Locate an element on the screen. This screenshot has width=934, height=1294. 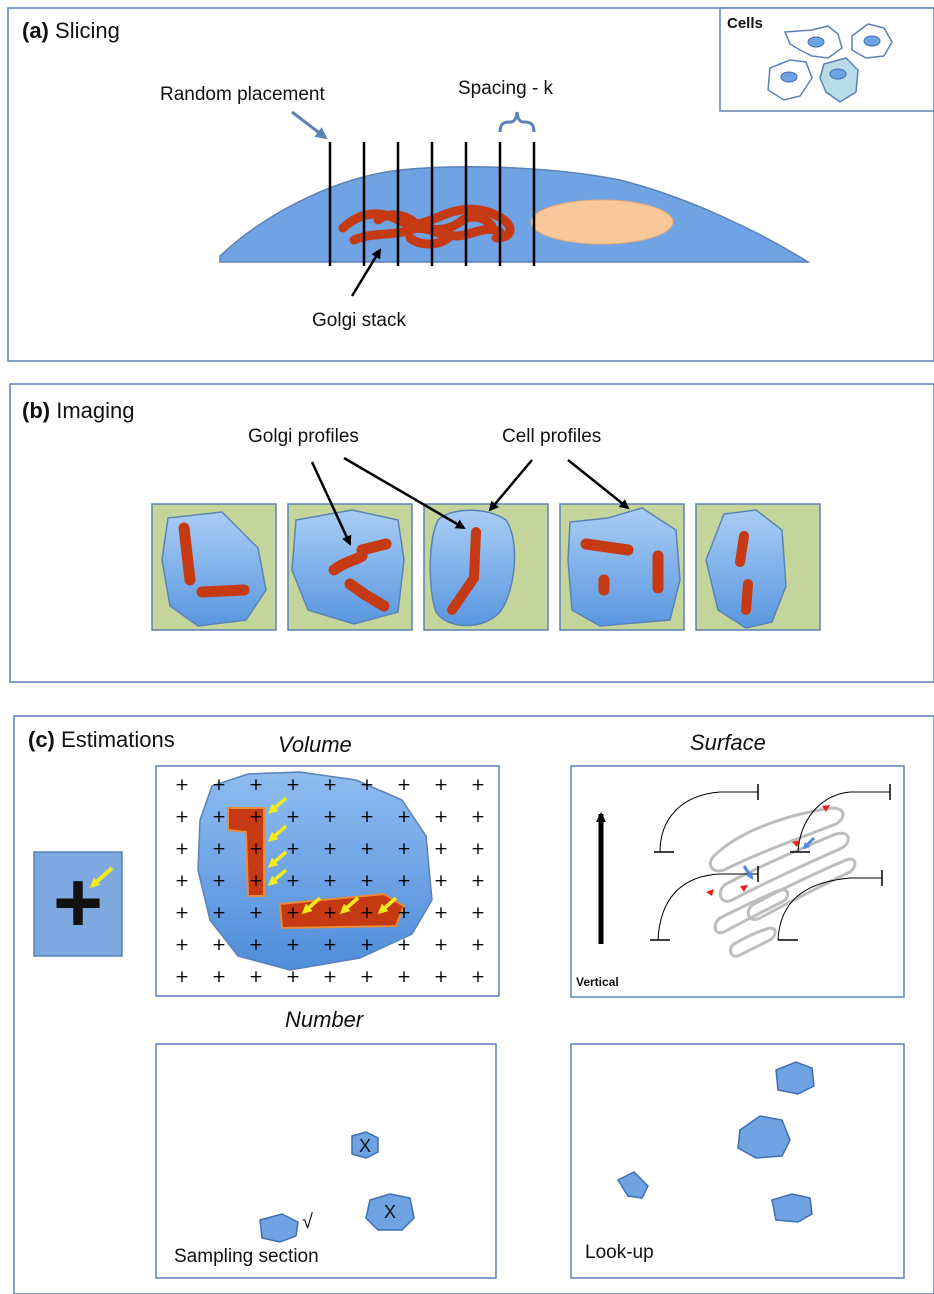
counted-check: √ is located at coordinates (307, 1222).